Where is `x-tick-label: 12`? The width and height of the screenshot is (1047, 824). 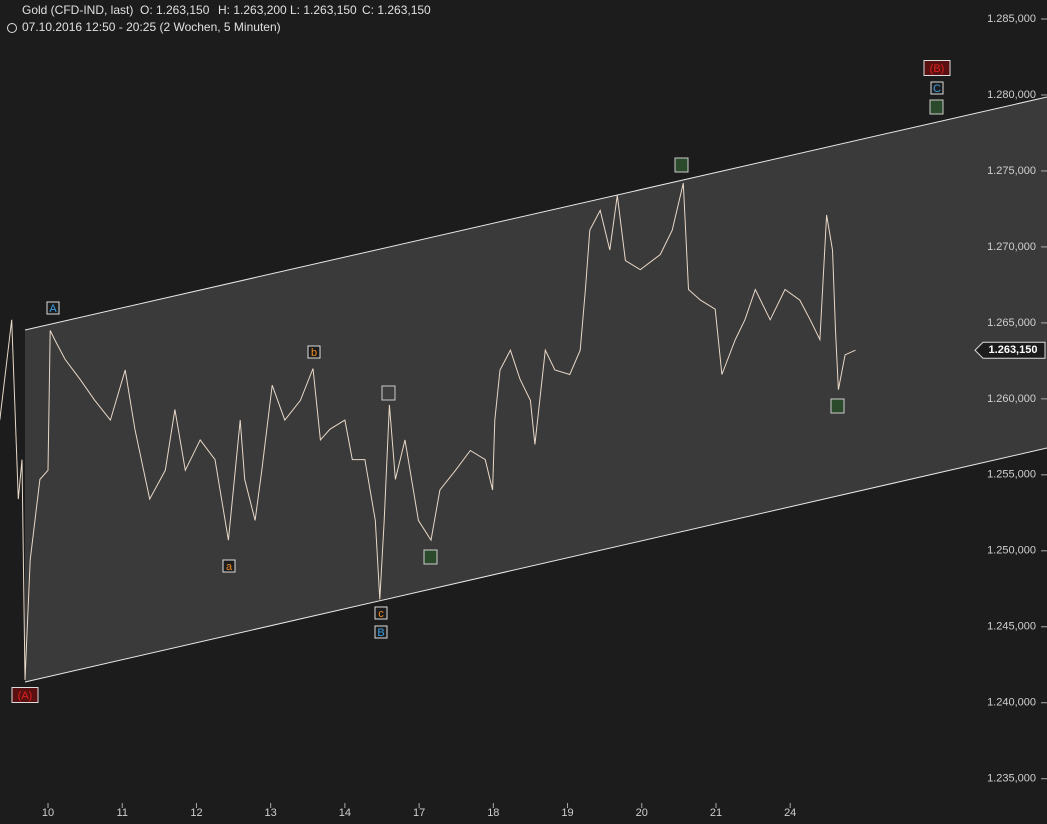
x-tick-label: 12 is located at coordinates (196, 813).